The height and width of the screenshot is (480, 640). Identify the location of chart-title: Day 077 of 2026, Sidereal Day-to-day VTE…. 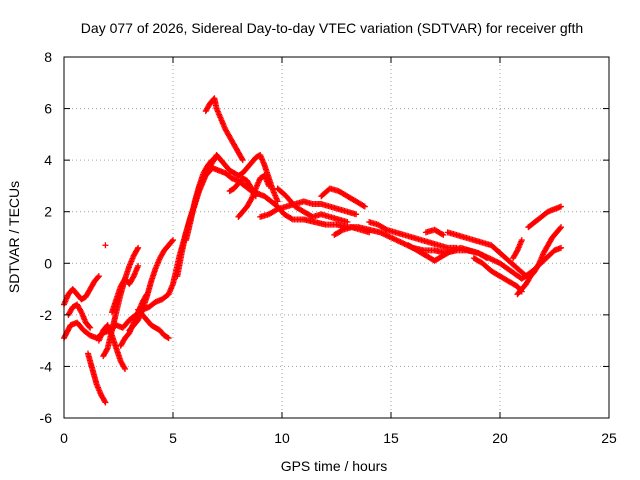
(332, 28).